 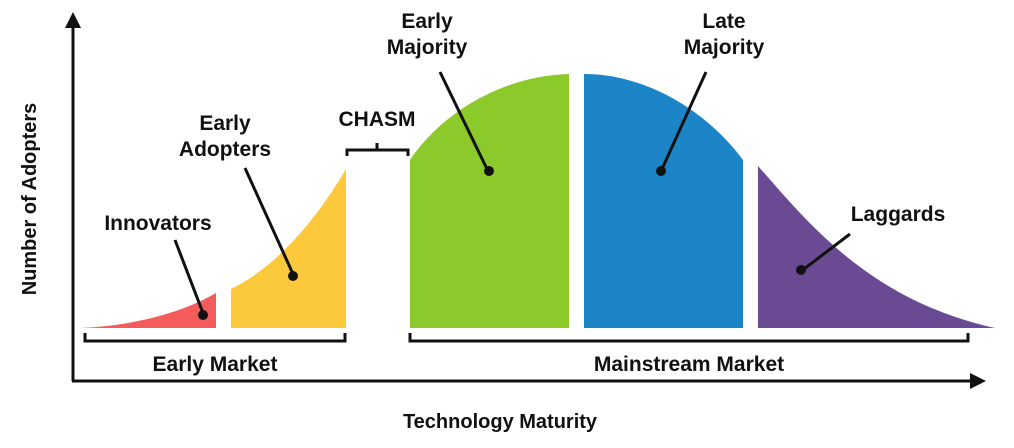 What do you see at coordinates (489, 171) in the screenshot?
I see `early-majority-dot` at bounding box center [489, 171].